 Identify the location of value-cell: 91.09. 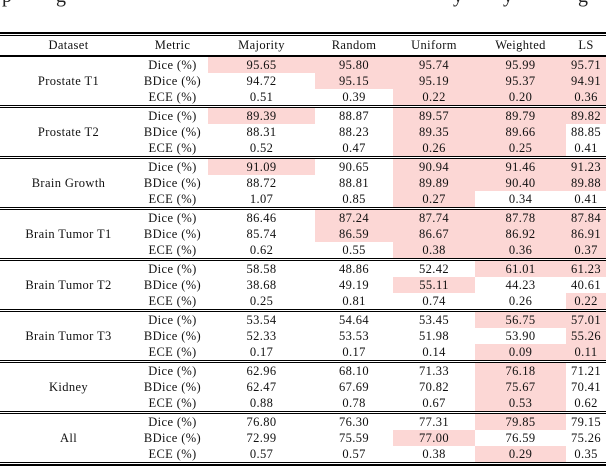
(261, 166).